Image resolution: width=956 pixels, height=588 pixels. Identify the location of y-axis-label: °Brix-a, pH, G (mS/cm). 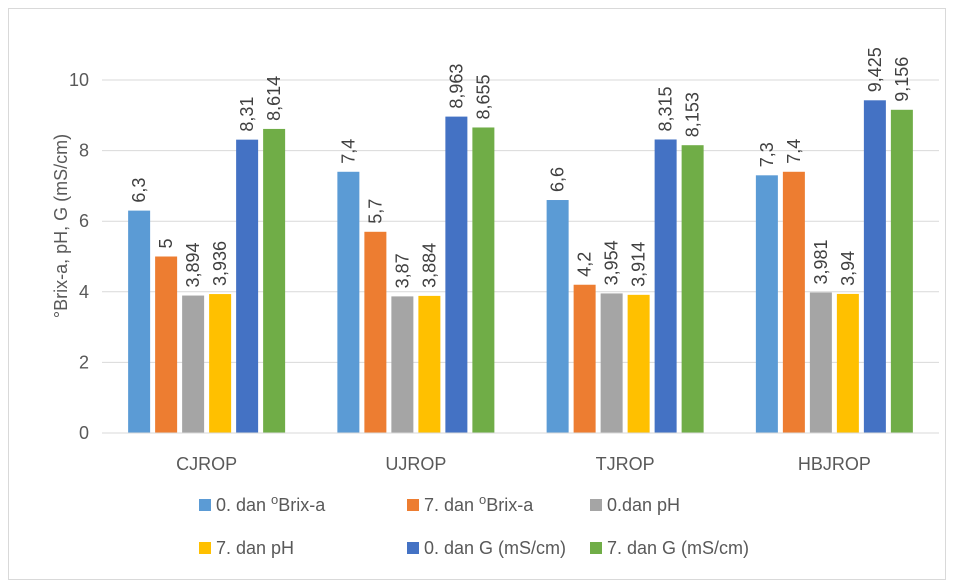
(61, 226).